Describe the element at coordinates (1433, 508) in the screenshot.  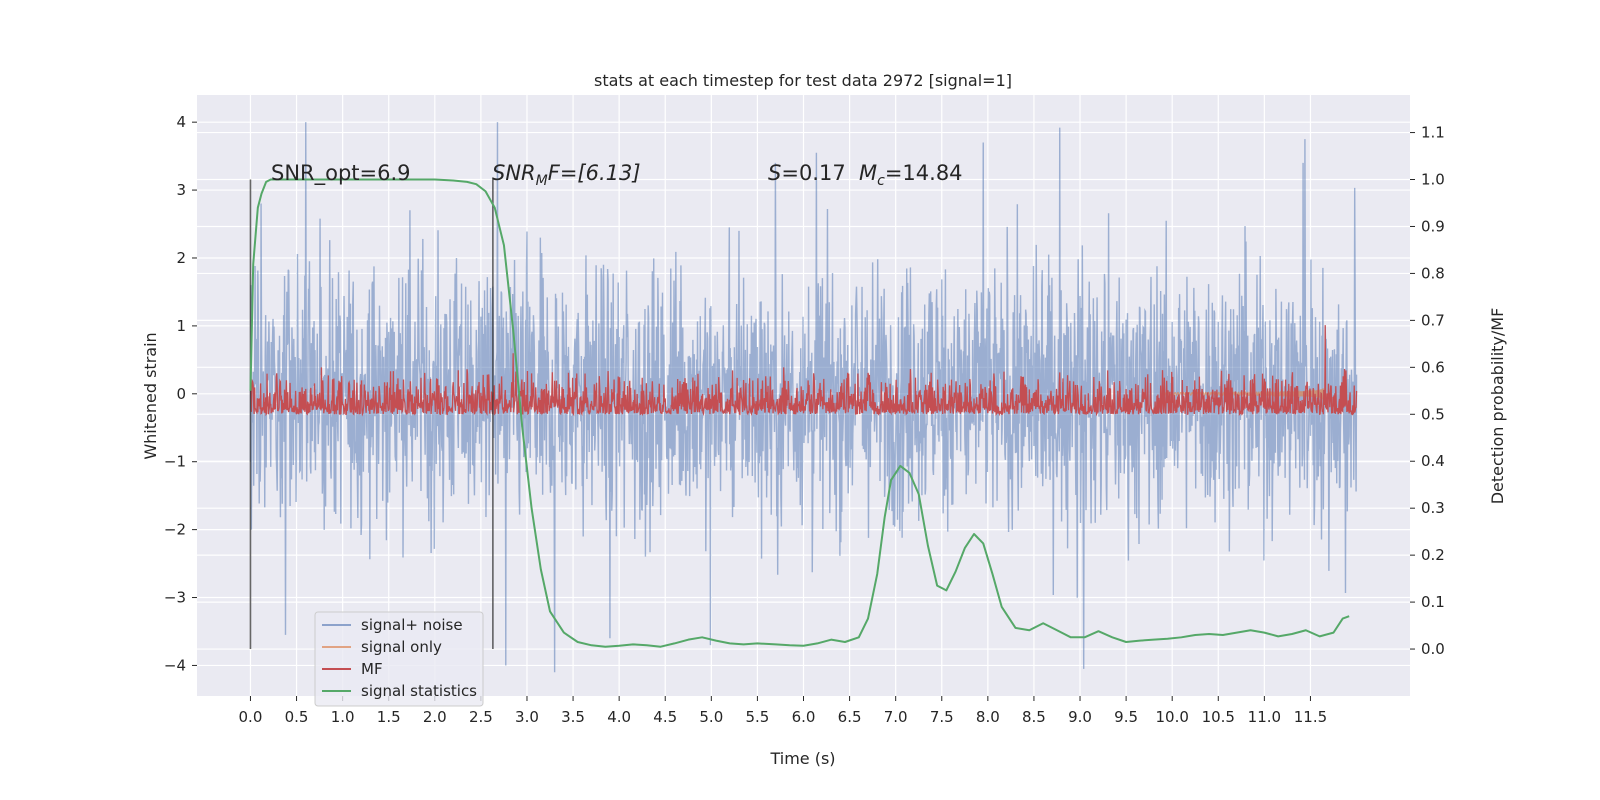
I see `y2-tick-label: 0.3` at that location.